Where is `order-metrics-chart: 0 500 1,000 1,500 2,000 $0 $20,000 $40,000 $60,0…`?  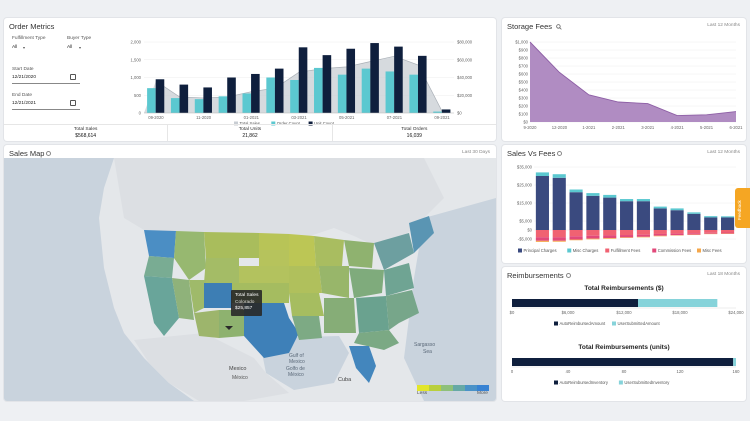
order-metrics-chart: 0 500 1,000 1,500 2,000 $0 $20,000 $40,000 $60,0… is located at coordinates (302, 83).